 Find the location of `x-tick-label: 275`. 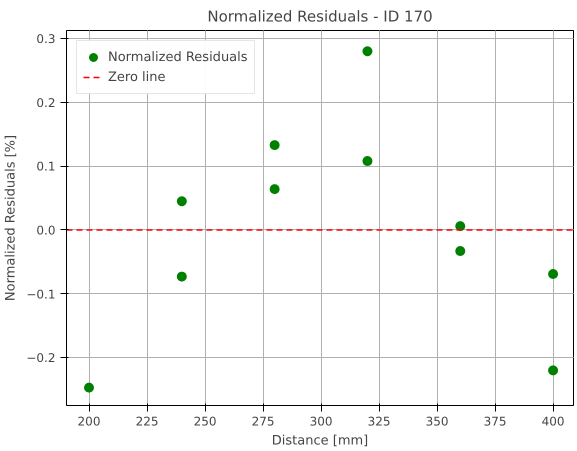

x-tick-label: 275 is located at coordinates (263, 421).